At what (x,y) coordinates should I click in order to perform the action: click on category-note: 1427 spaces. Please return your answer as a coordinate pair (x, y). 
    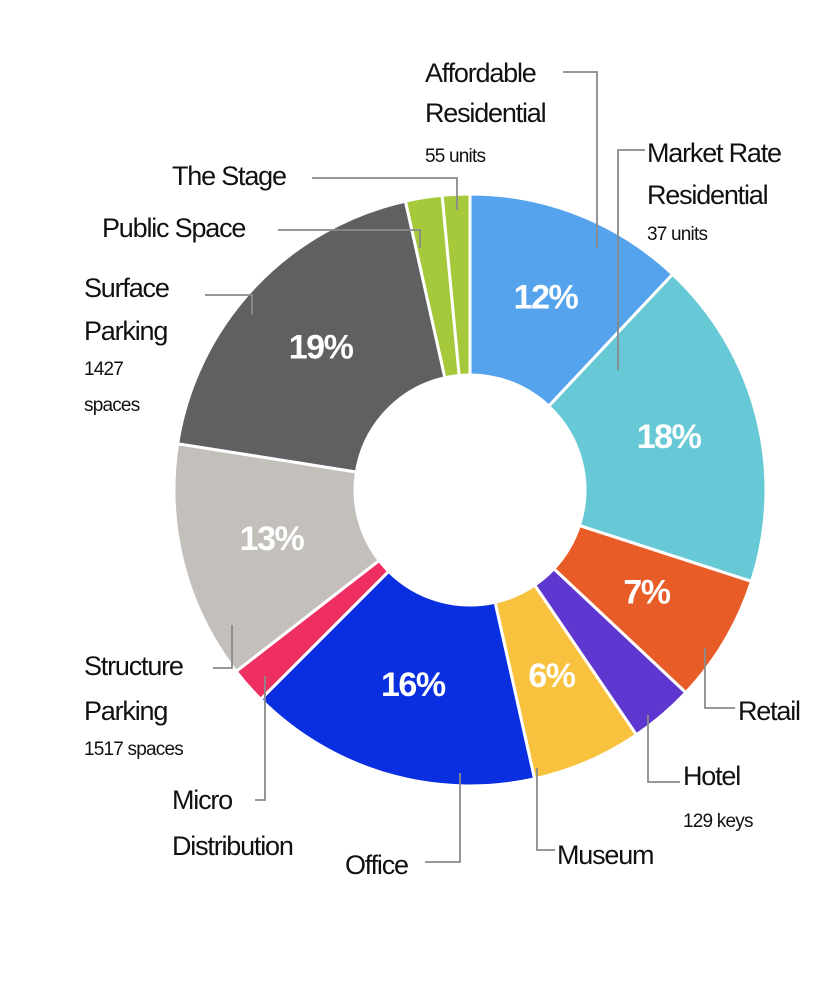
    Looking at the image, I should click on (112, 387).